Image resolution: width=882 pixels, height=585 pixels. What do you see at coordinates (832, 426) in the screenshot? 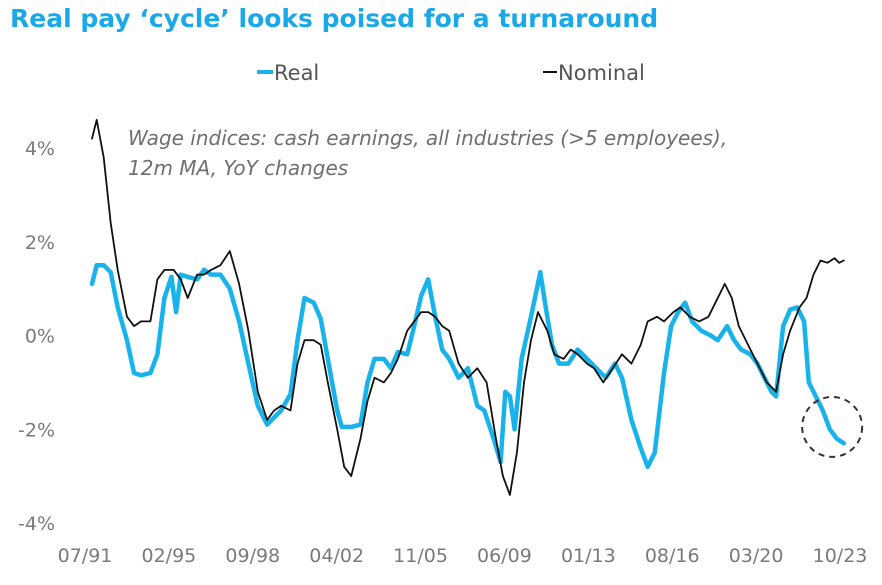
I see `highlight-dashed-circle` at bounding box center [832, 426].